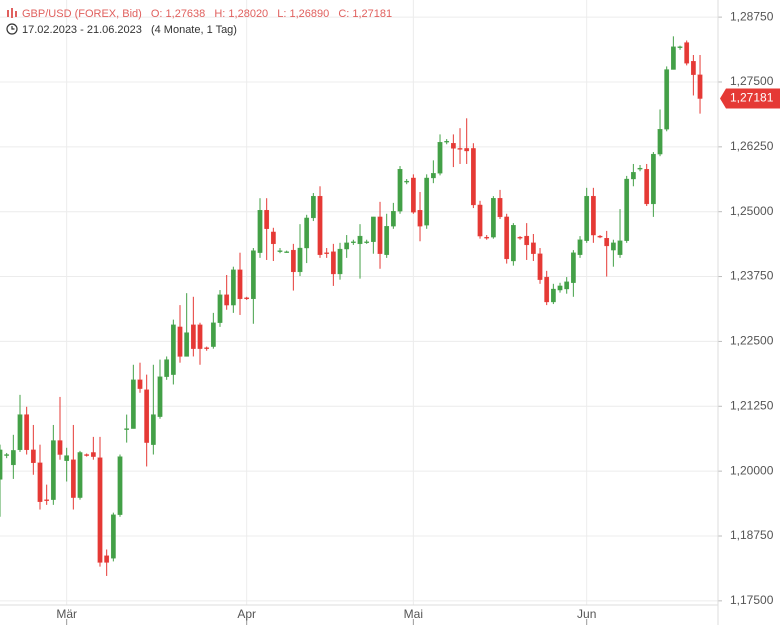 This screenshot has height=625, width=780. Describe the element at coordinates (246, 614) in the screenshot. I see `x-tick-label: Apr` at that location.